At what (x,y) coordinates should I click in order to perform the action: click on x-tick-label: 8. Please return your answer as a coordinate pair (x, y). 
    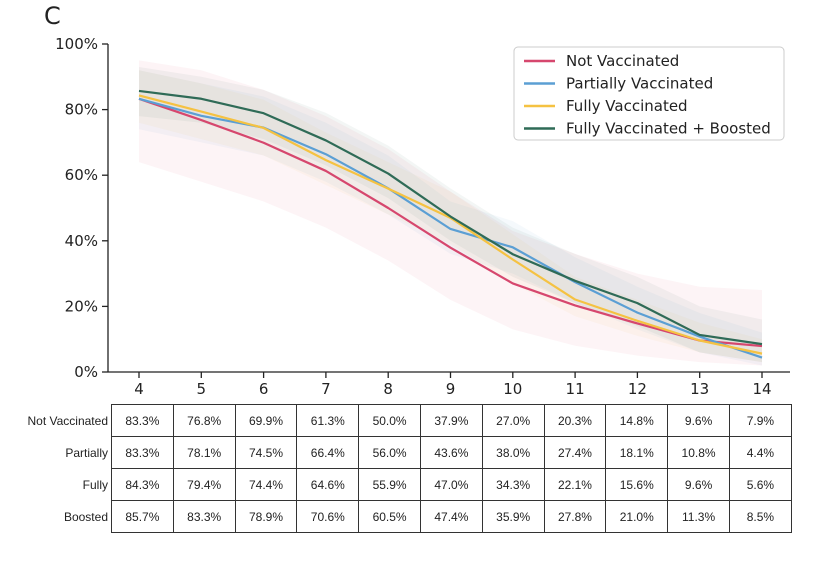
    Looking at the image, I should click on (388, 389).